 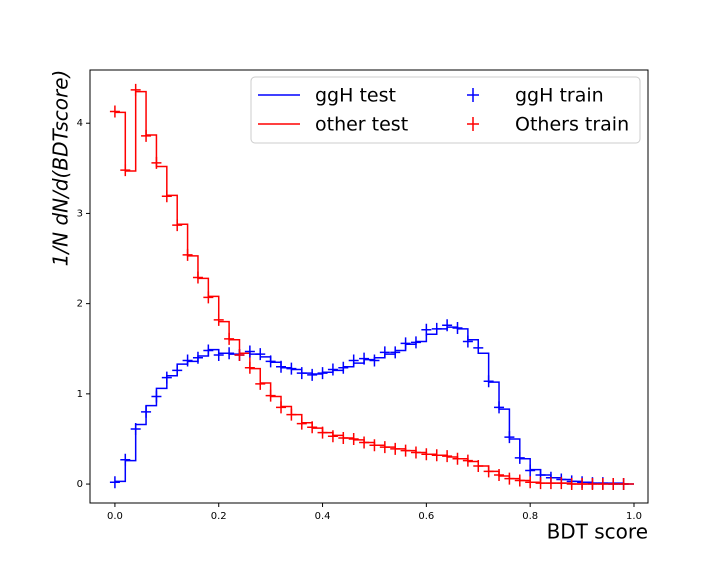 What do you see at coordinates (80, 394) in the screenshot?
I see `y-tick-label: 1` at bounding box center [80, 394].